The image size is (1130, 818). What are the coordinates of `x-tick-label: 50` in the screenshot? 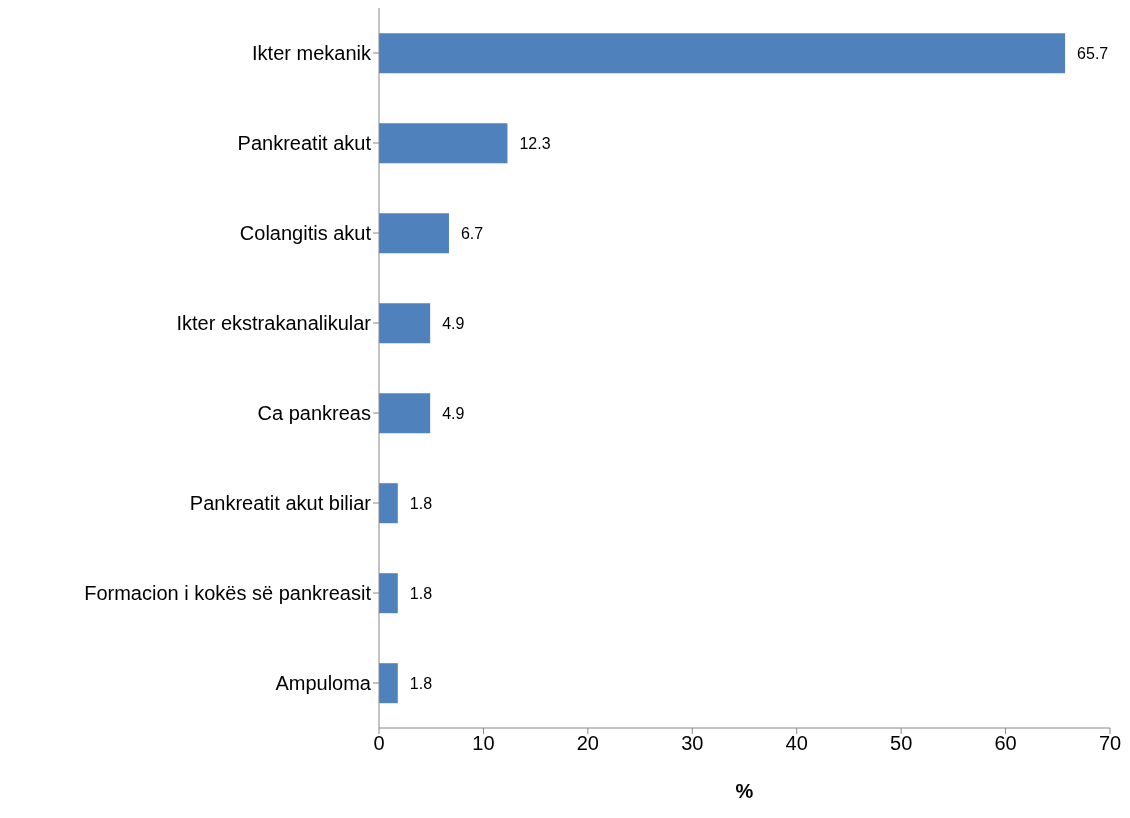 It's located at (901, 743).